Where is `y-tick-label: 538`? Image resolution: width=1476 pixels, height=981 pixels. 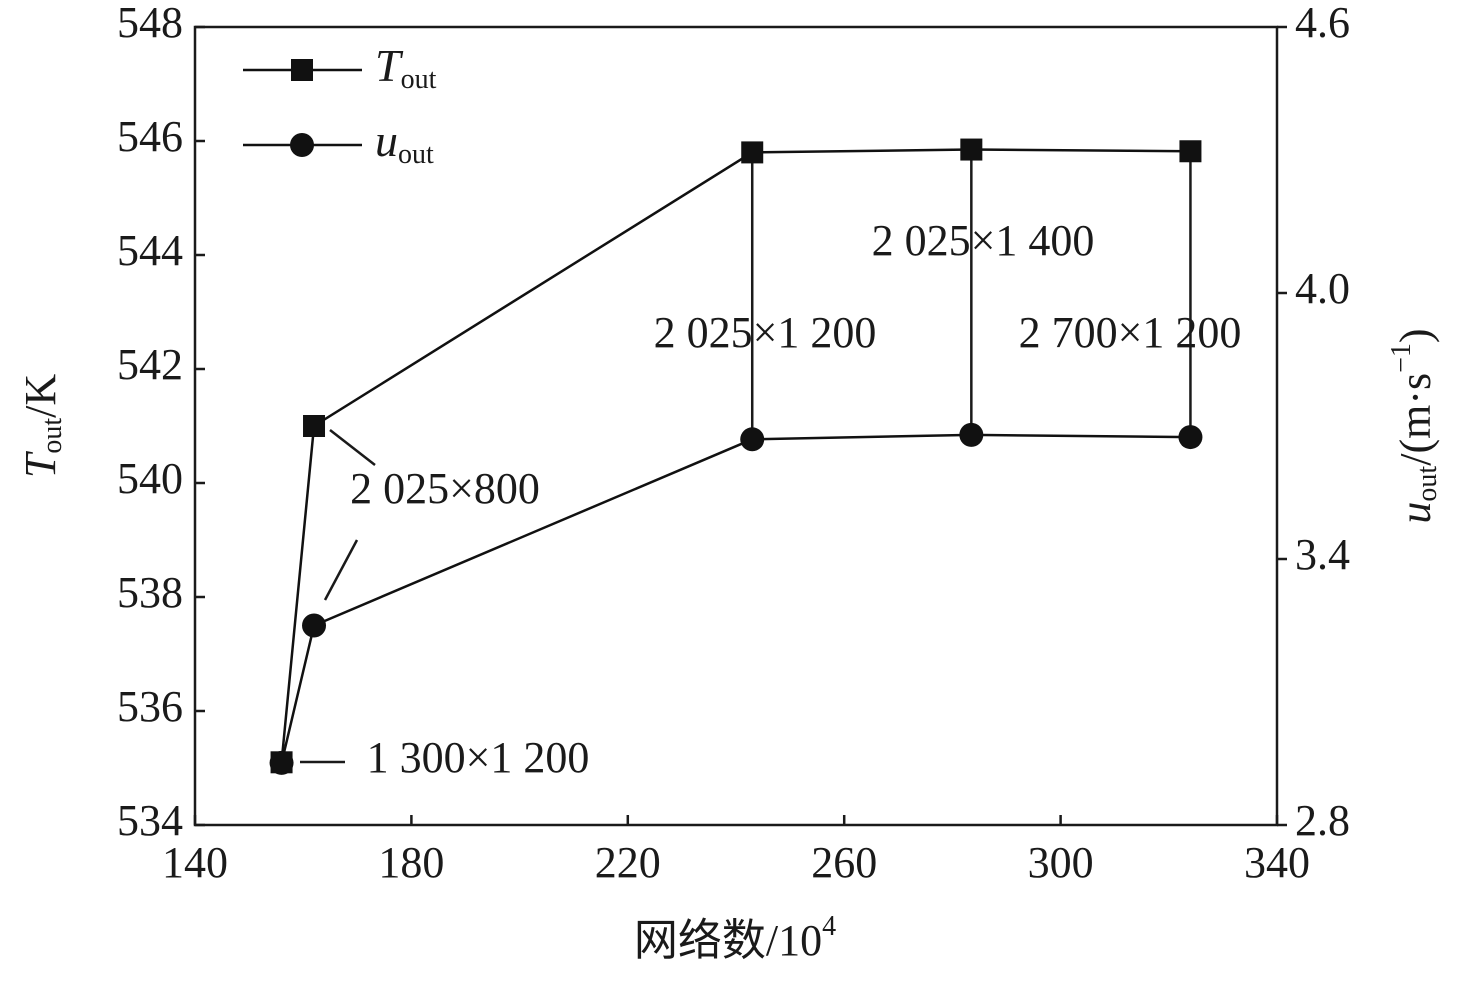 y-tick-label: 538 is located at coordinates (150, 592).